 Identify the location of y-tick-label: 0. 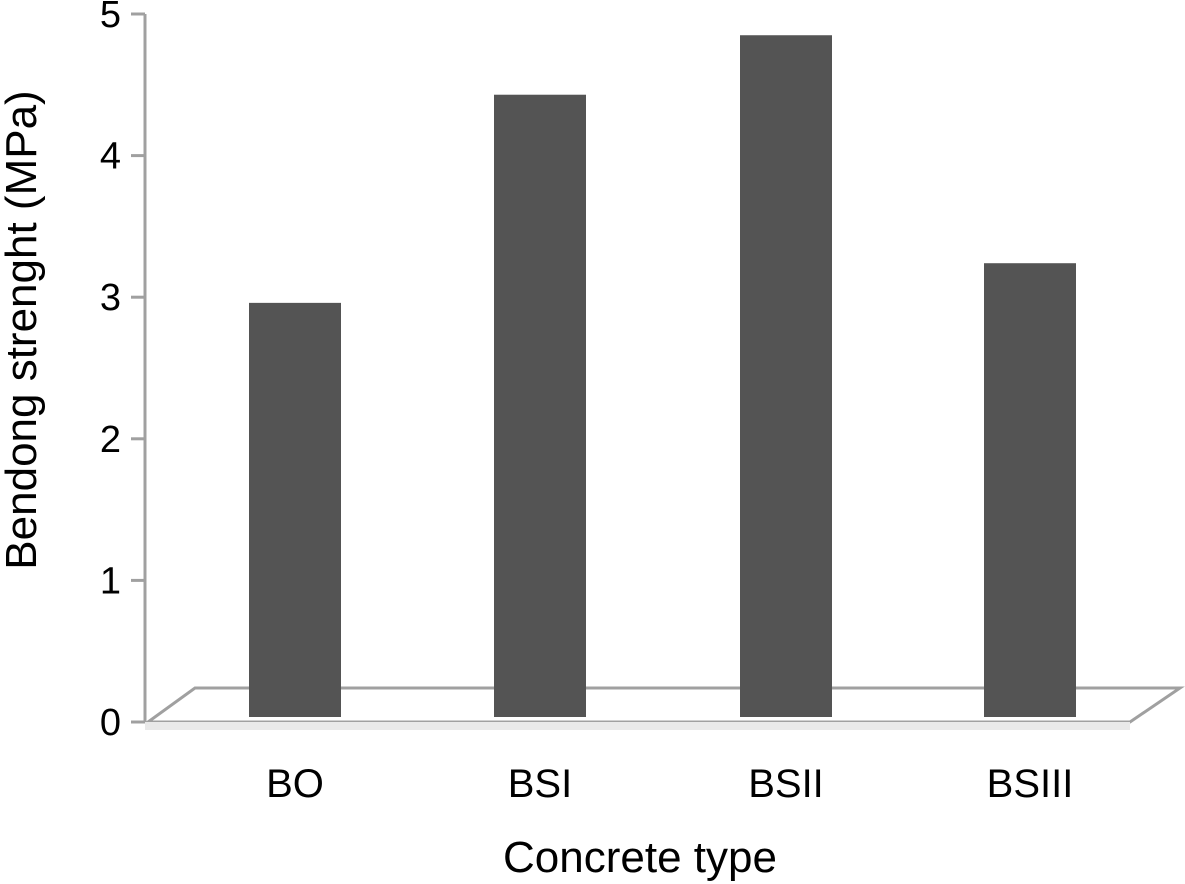
(110, 723).